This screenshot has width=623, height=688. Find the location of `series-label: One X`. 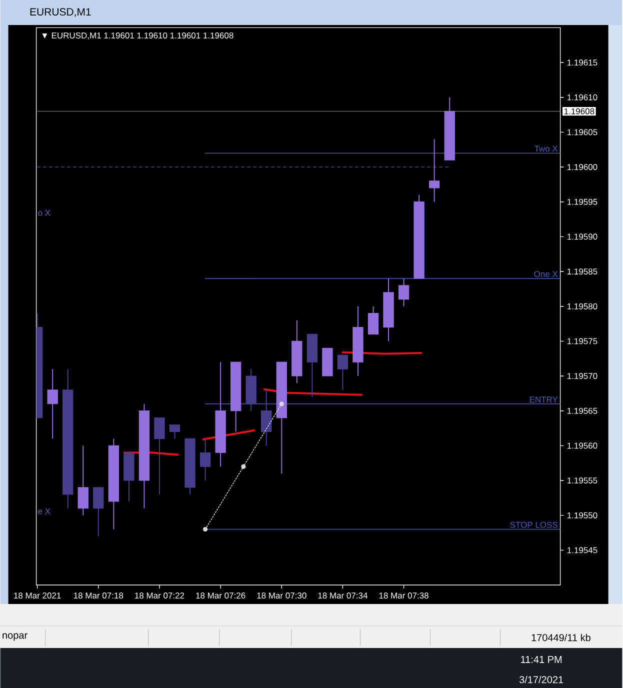

series-label: One X is located at coordinates (546, 274).